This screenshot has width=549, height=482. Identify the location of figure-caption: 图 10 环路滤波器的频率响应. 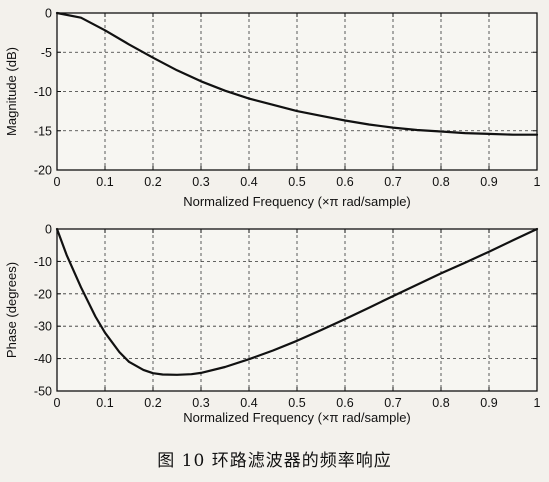
(274, 461).